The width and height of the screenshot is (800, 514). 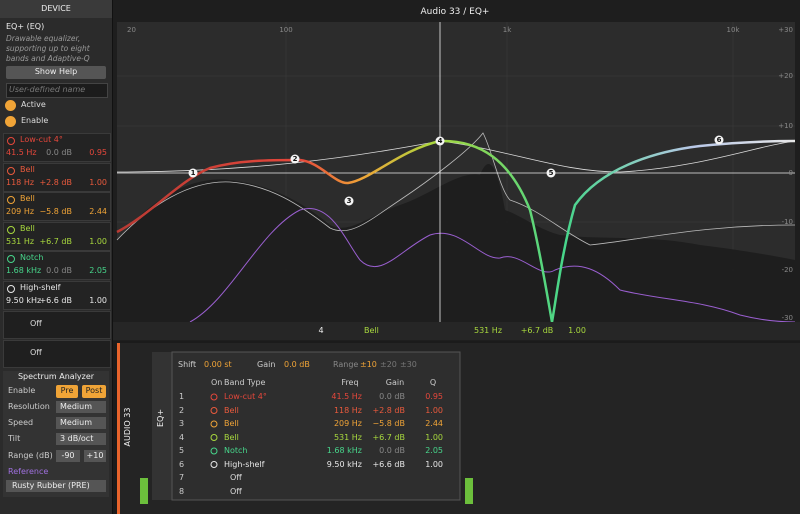 What do you see at coordinates (81, 423) in the screenshot?
I see `speed-select` at bounding box center [81, 423].